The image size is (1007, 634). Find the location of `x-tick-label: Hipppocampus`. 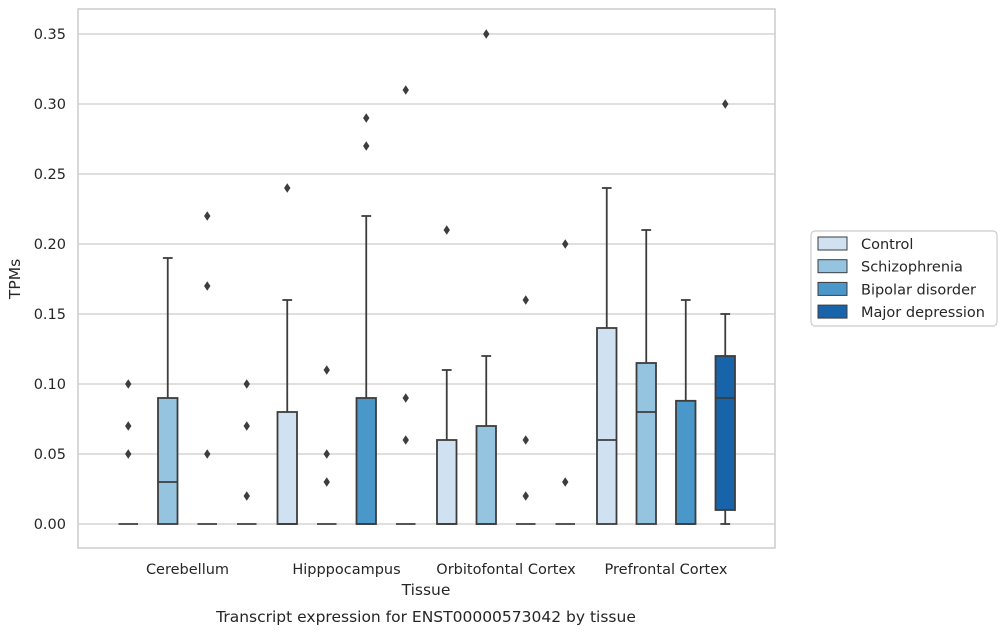

x-tick-label: Hipppocampus is located at coordinates (346, 570).